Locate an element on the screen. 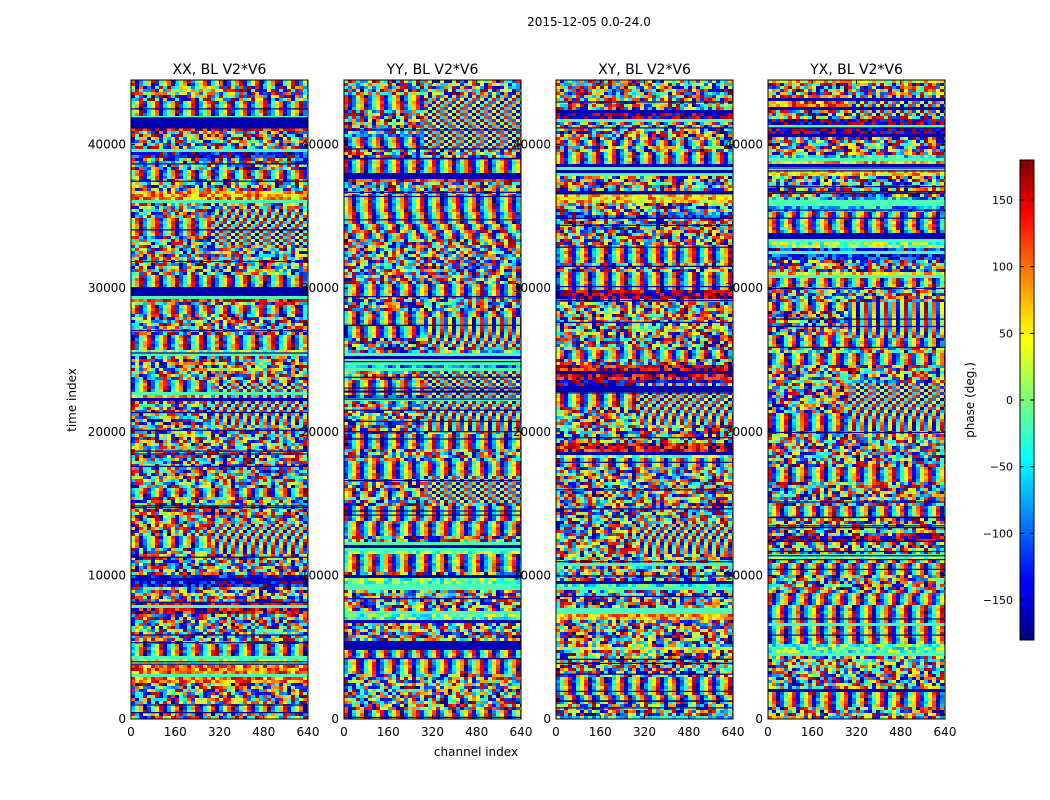 This screenshot has width=1050, height=800. colorbar-ticks: −150 −100 −50 0 50 100 150 is located at coordinates (1008, 400).